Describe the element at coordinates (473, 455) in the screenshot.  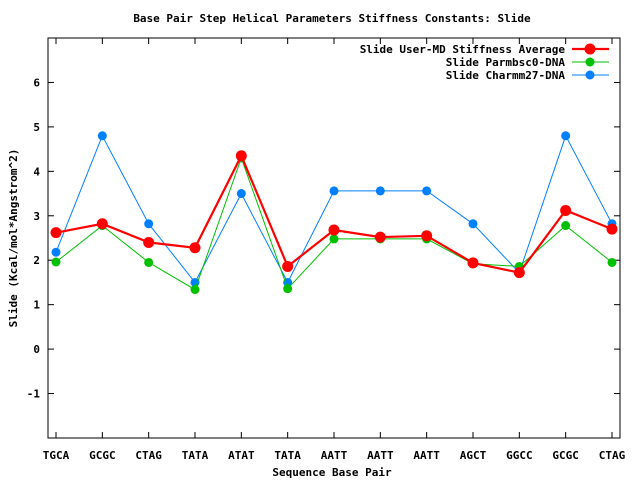
I see `x-tick-label: AGCT` at that location.